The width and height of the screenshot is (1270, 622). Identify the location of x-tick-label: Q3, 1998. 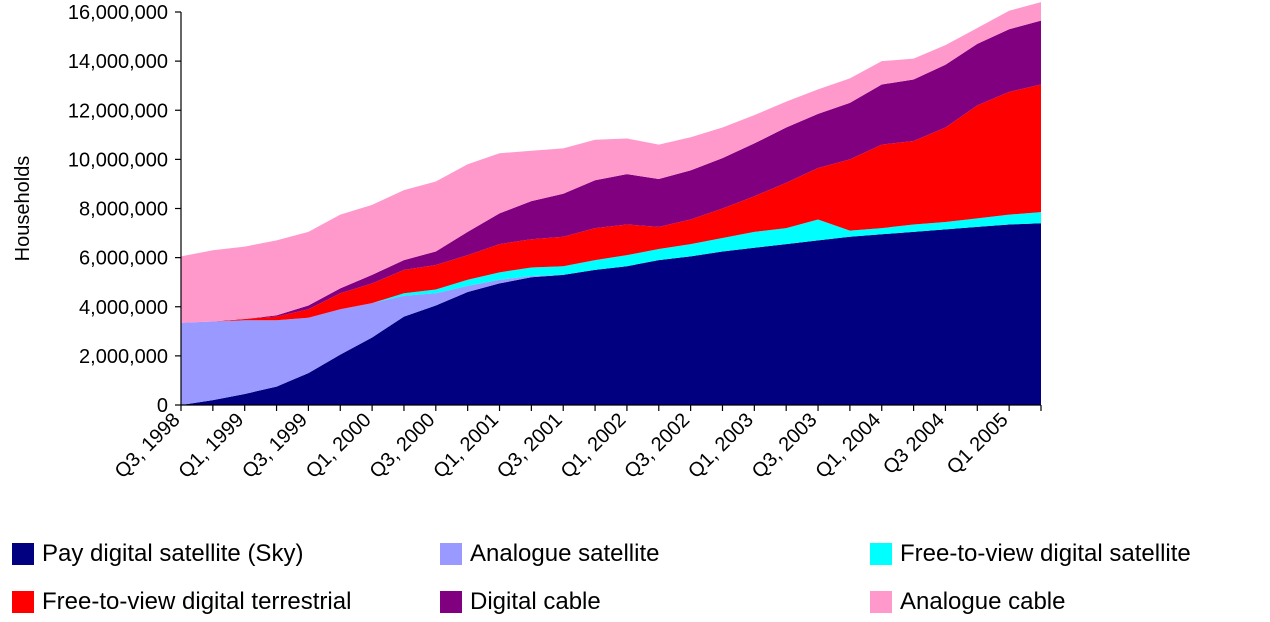
(148, 446).